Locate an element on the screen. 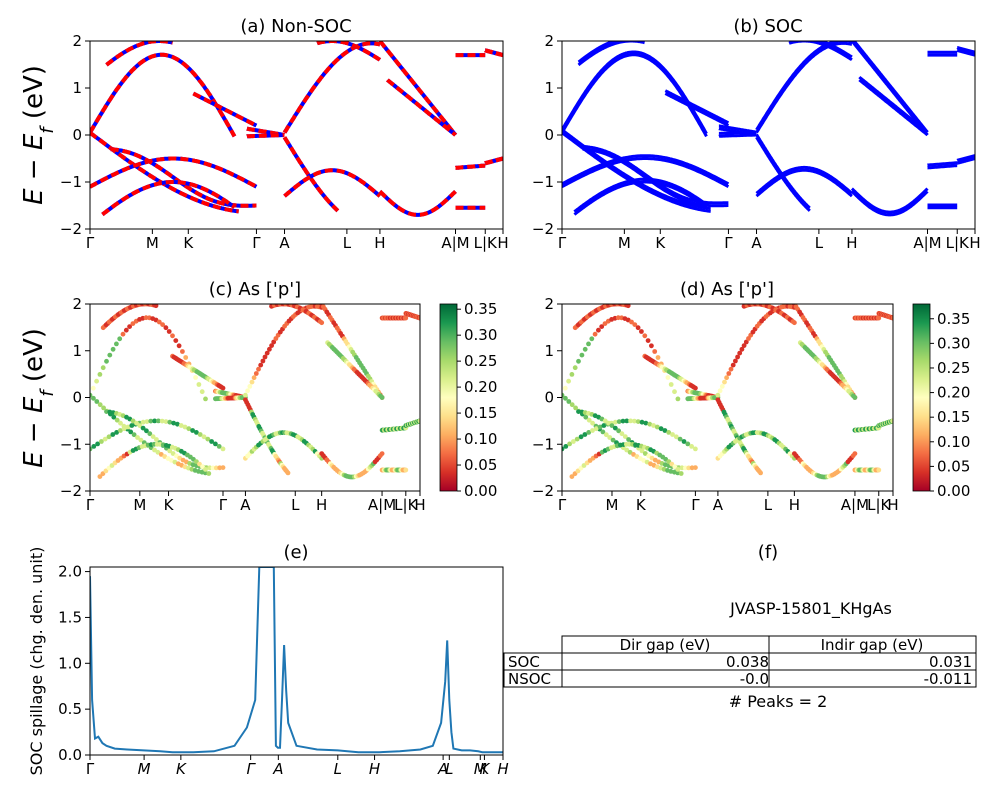  colorbar-tick-label: 0.15 is located at coordinates (480, 413).